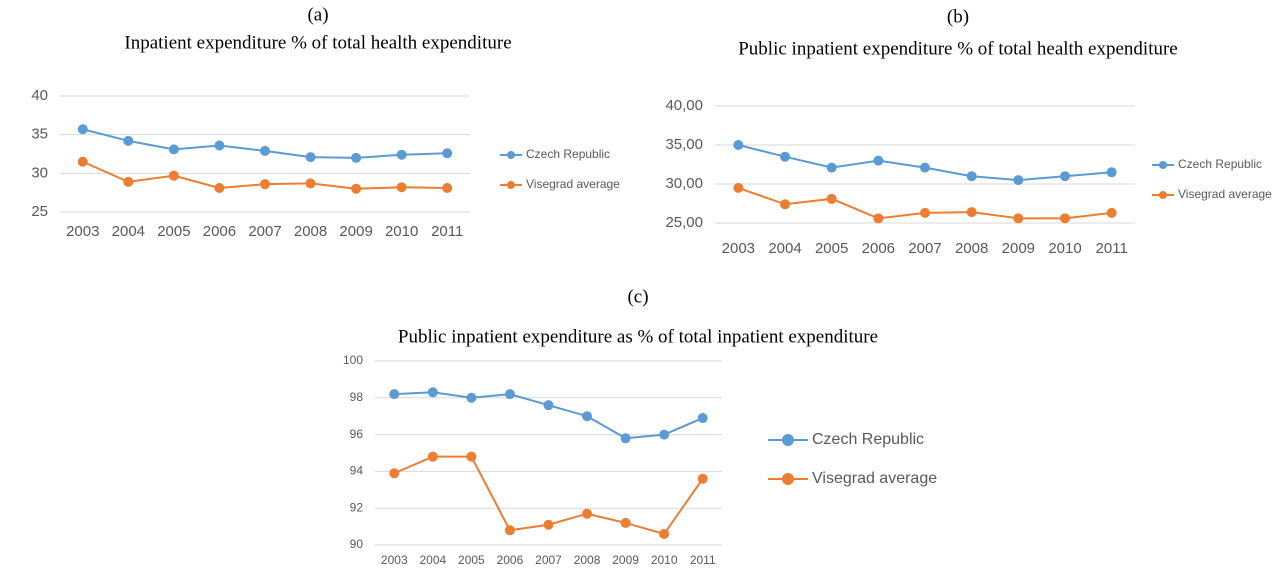 The image size is (1277, 568). Describe the element at coordinates (357, 471) in the screenshot. I see `y-tick-label: 94` at that location.